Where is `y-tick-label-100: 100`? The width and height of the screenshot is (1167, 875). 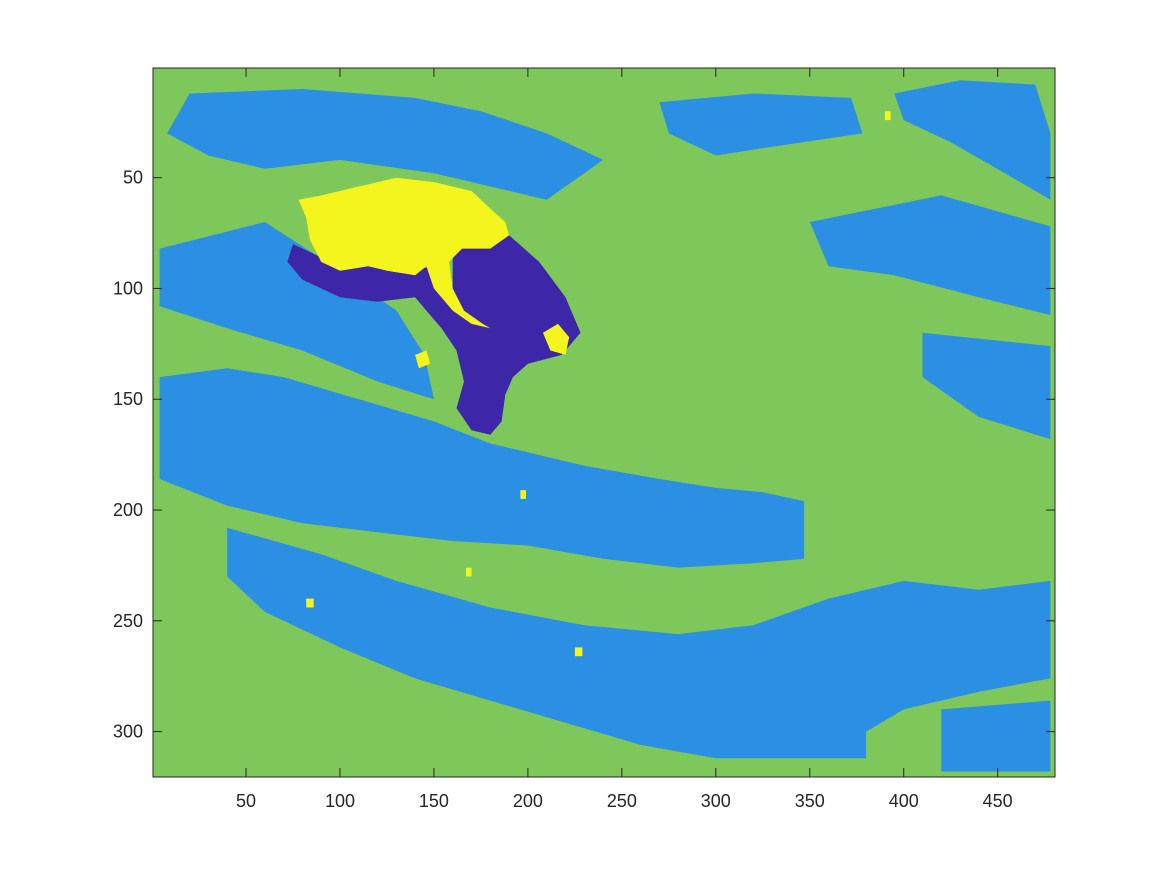 y-tick-label-100: 100 is located at coordinates (128, 288).